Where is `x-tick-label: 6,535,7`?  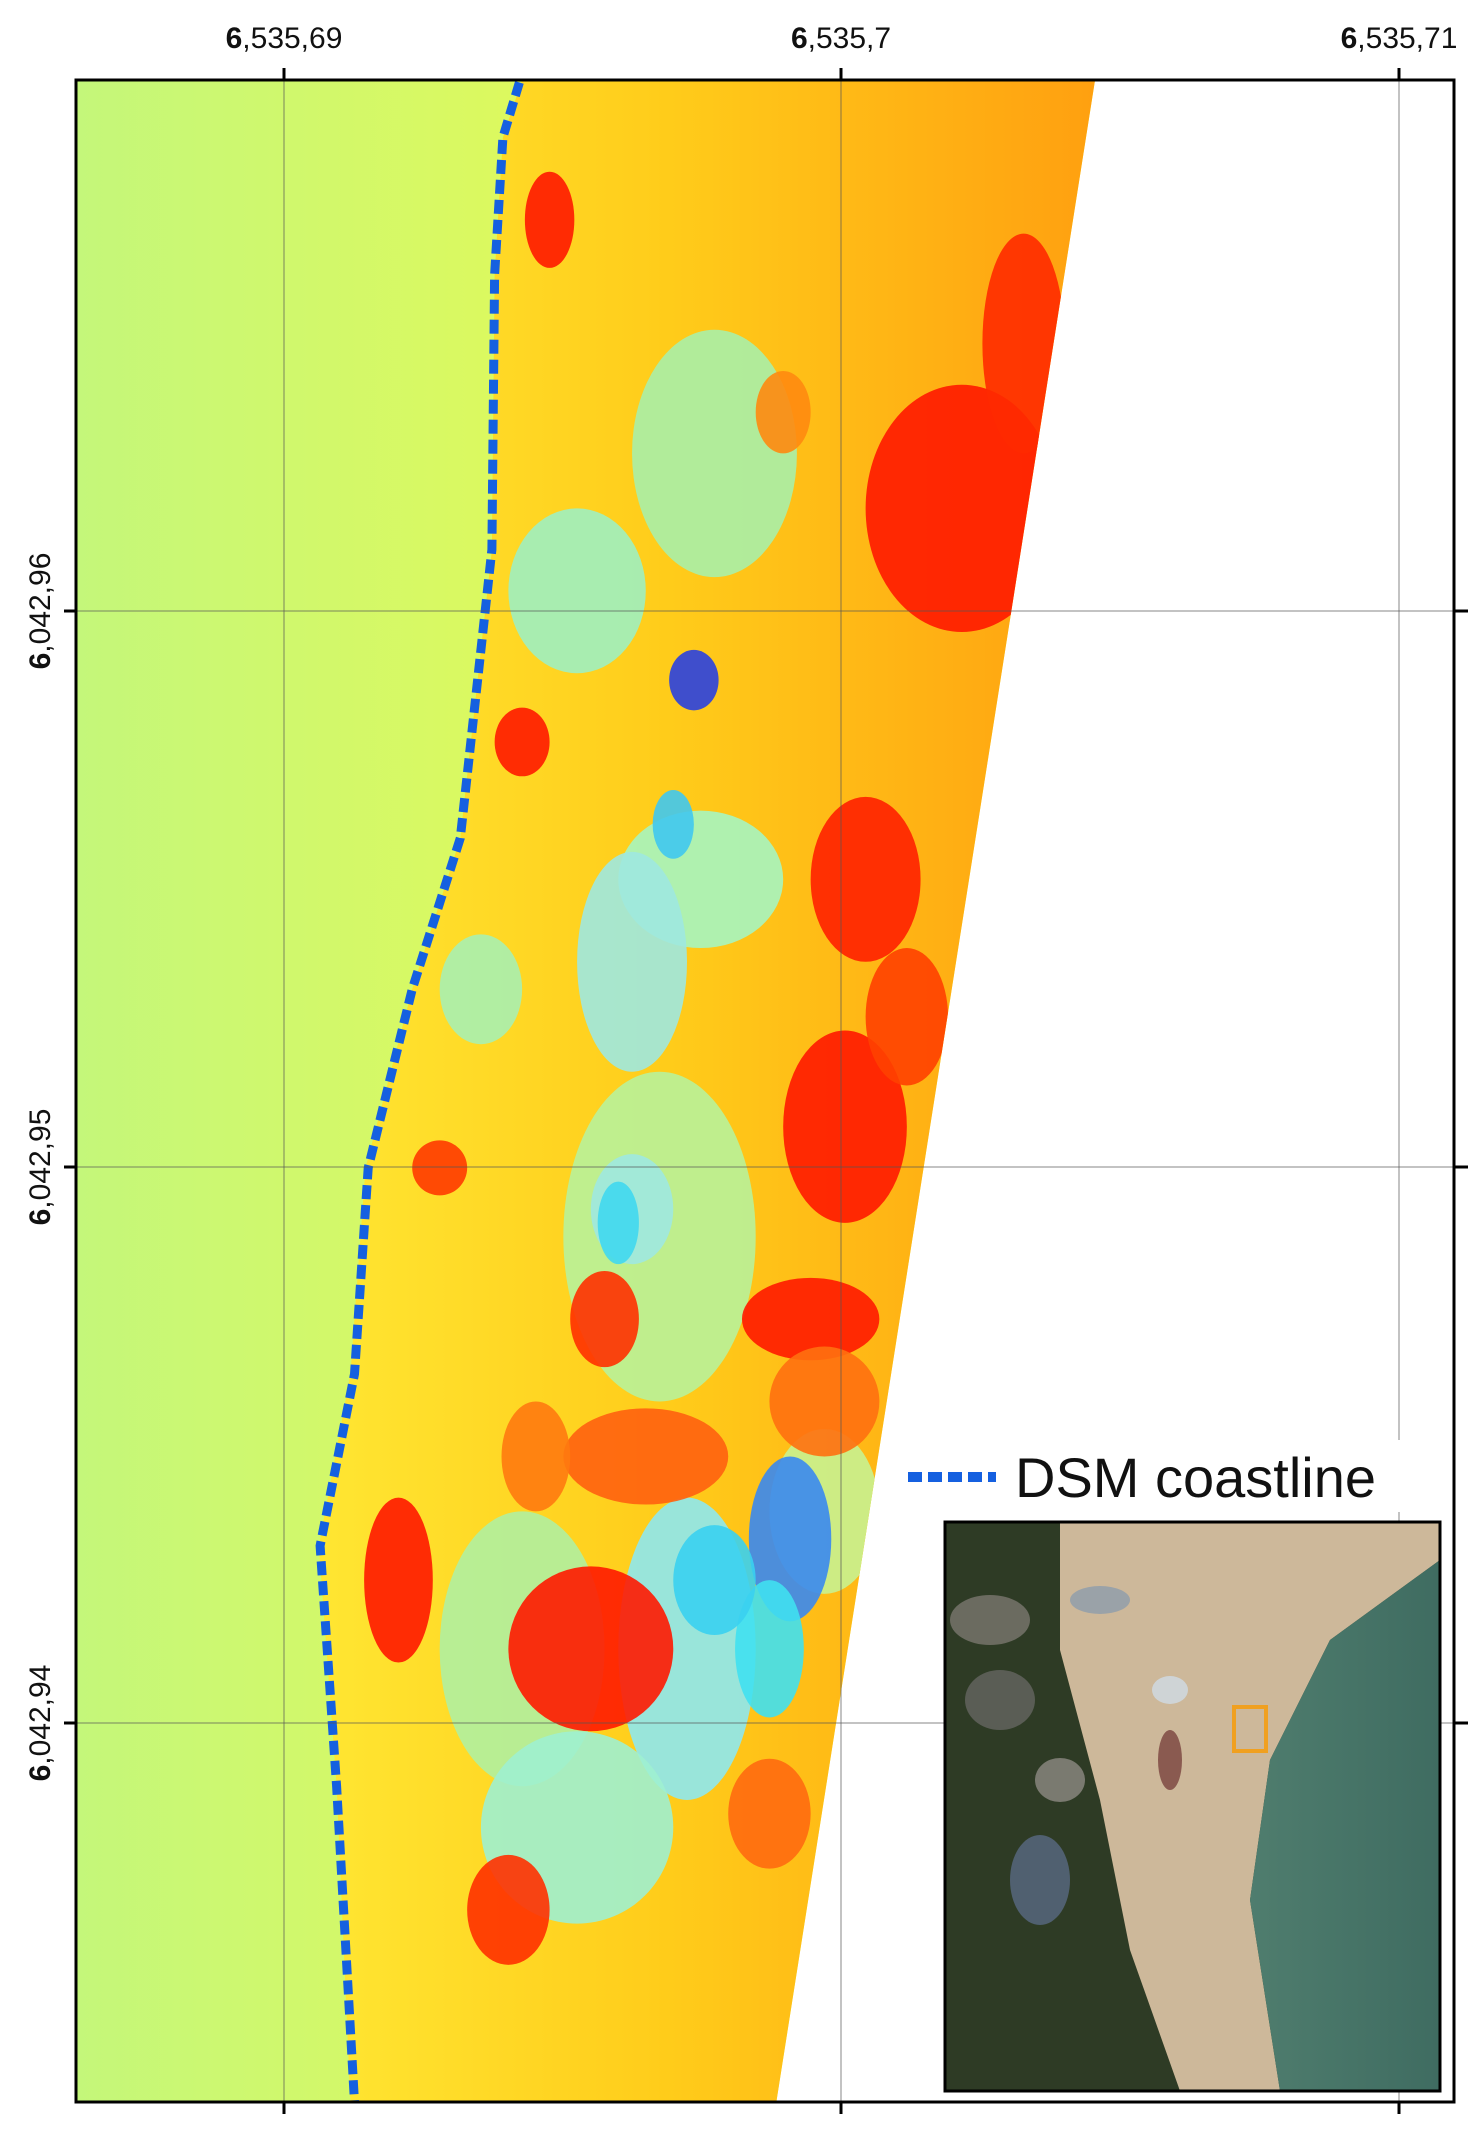 x-tick-label: 6,535,7 is located at coordinates (841, 38).